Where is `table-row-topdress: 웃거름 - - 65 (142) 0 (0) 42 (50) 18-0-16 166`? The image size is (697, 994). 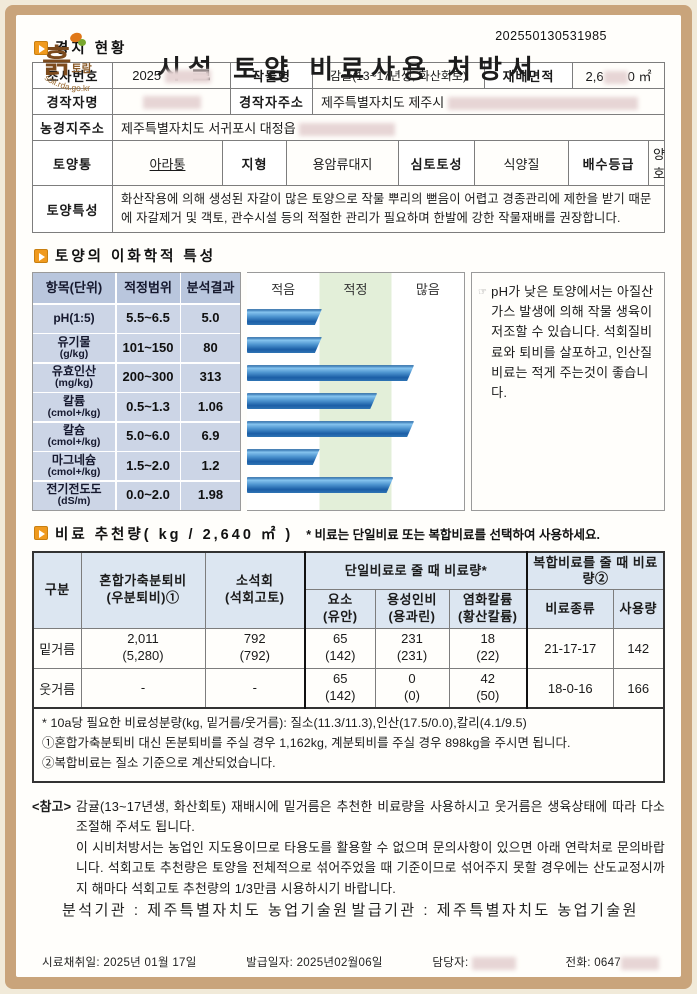 table-row-topdress: 웃거름 - - 65 (142) 0 (0) 42 (50) 18-0-16 166 is located at coordinates (348, 688).